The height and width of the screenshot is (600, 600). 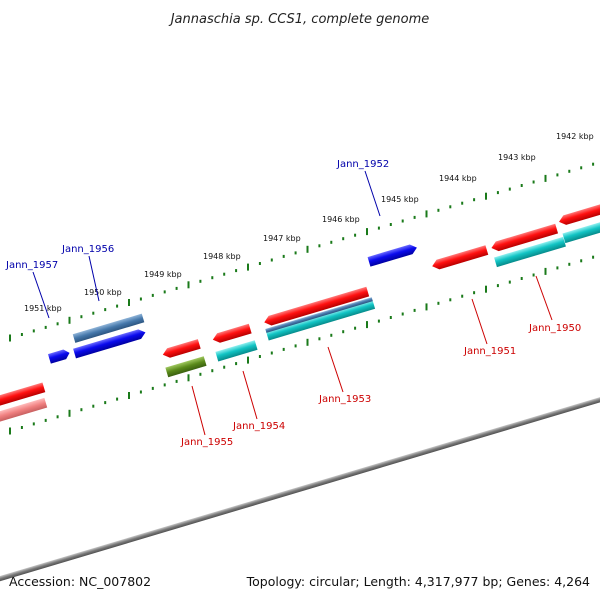 What do you see at coordinates (236, 351) in the screenshot?
I see `gene-arrow-jann-1954` at bounding box center [236, 351].